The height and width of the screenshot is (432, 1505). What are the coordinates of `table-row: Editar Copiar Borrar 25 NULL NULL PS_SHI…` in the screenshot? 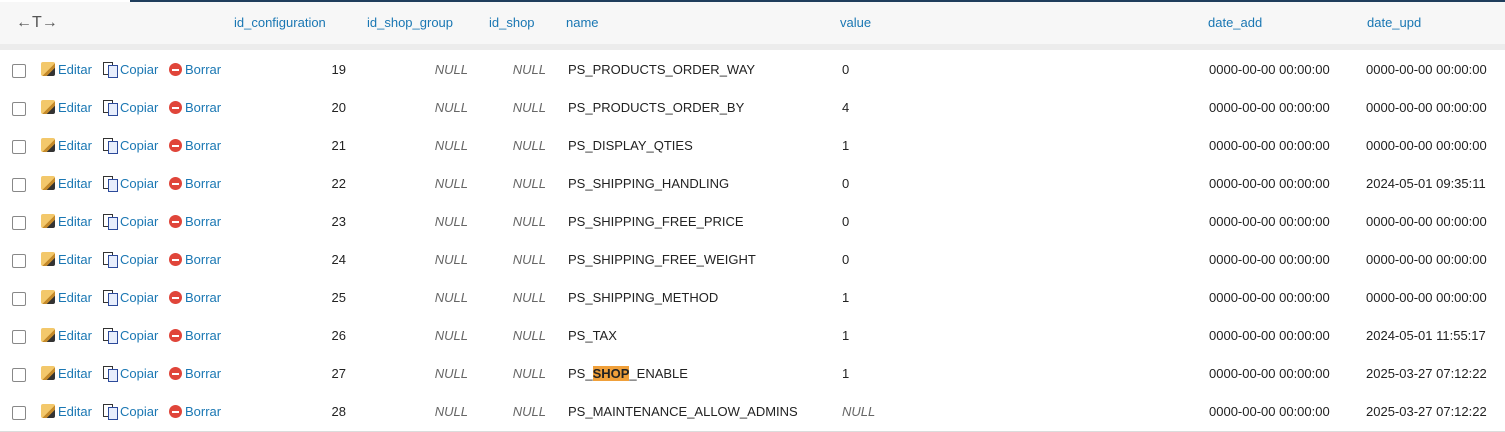 It's located at (752, 298).